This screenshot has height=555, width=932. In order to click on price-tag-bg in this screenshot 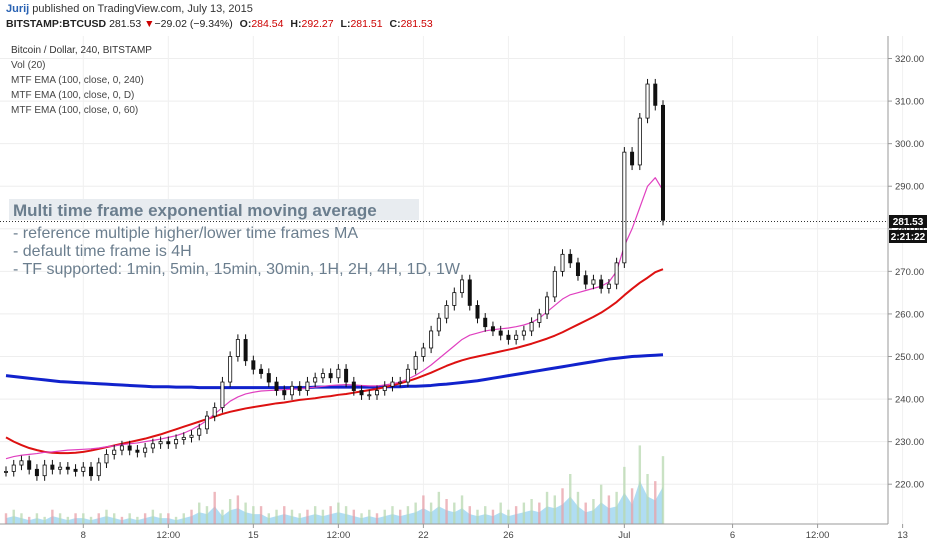, I will do `click(908, 221)`.